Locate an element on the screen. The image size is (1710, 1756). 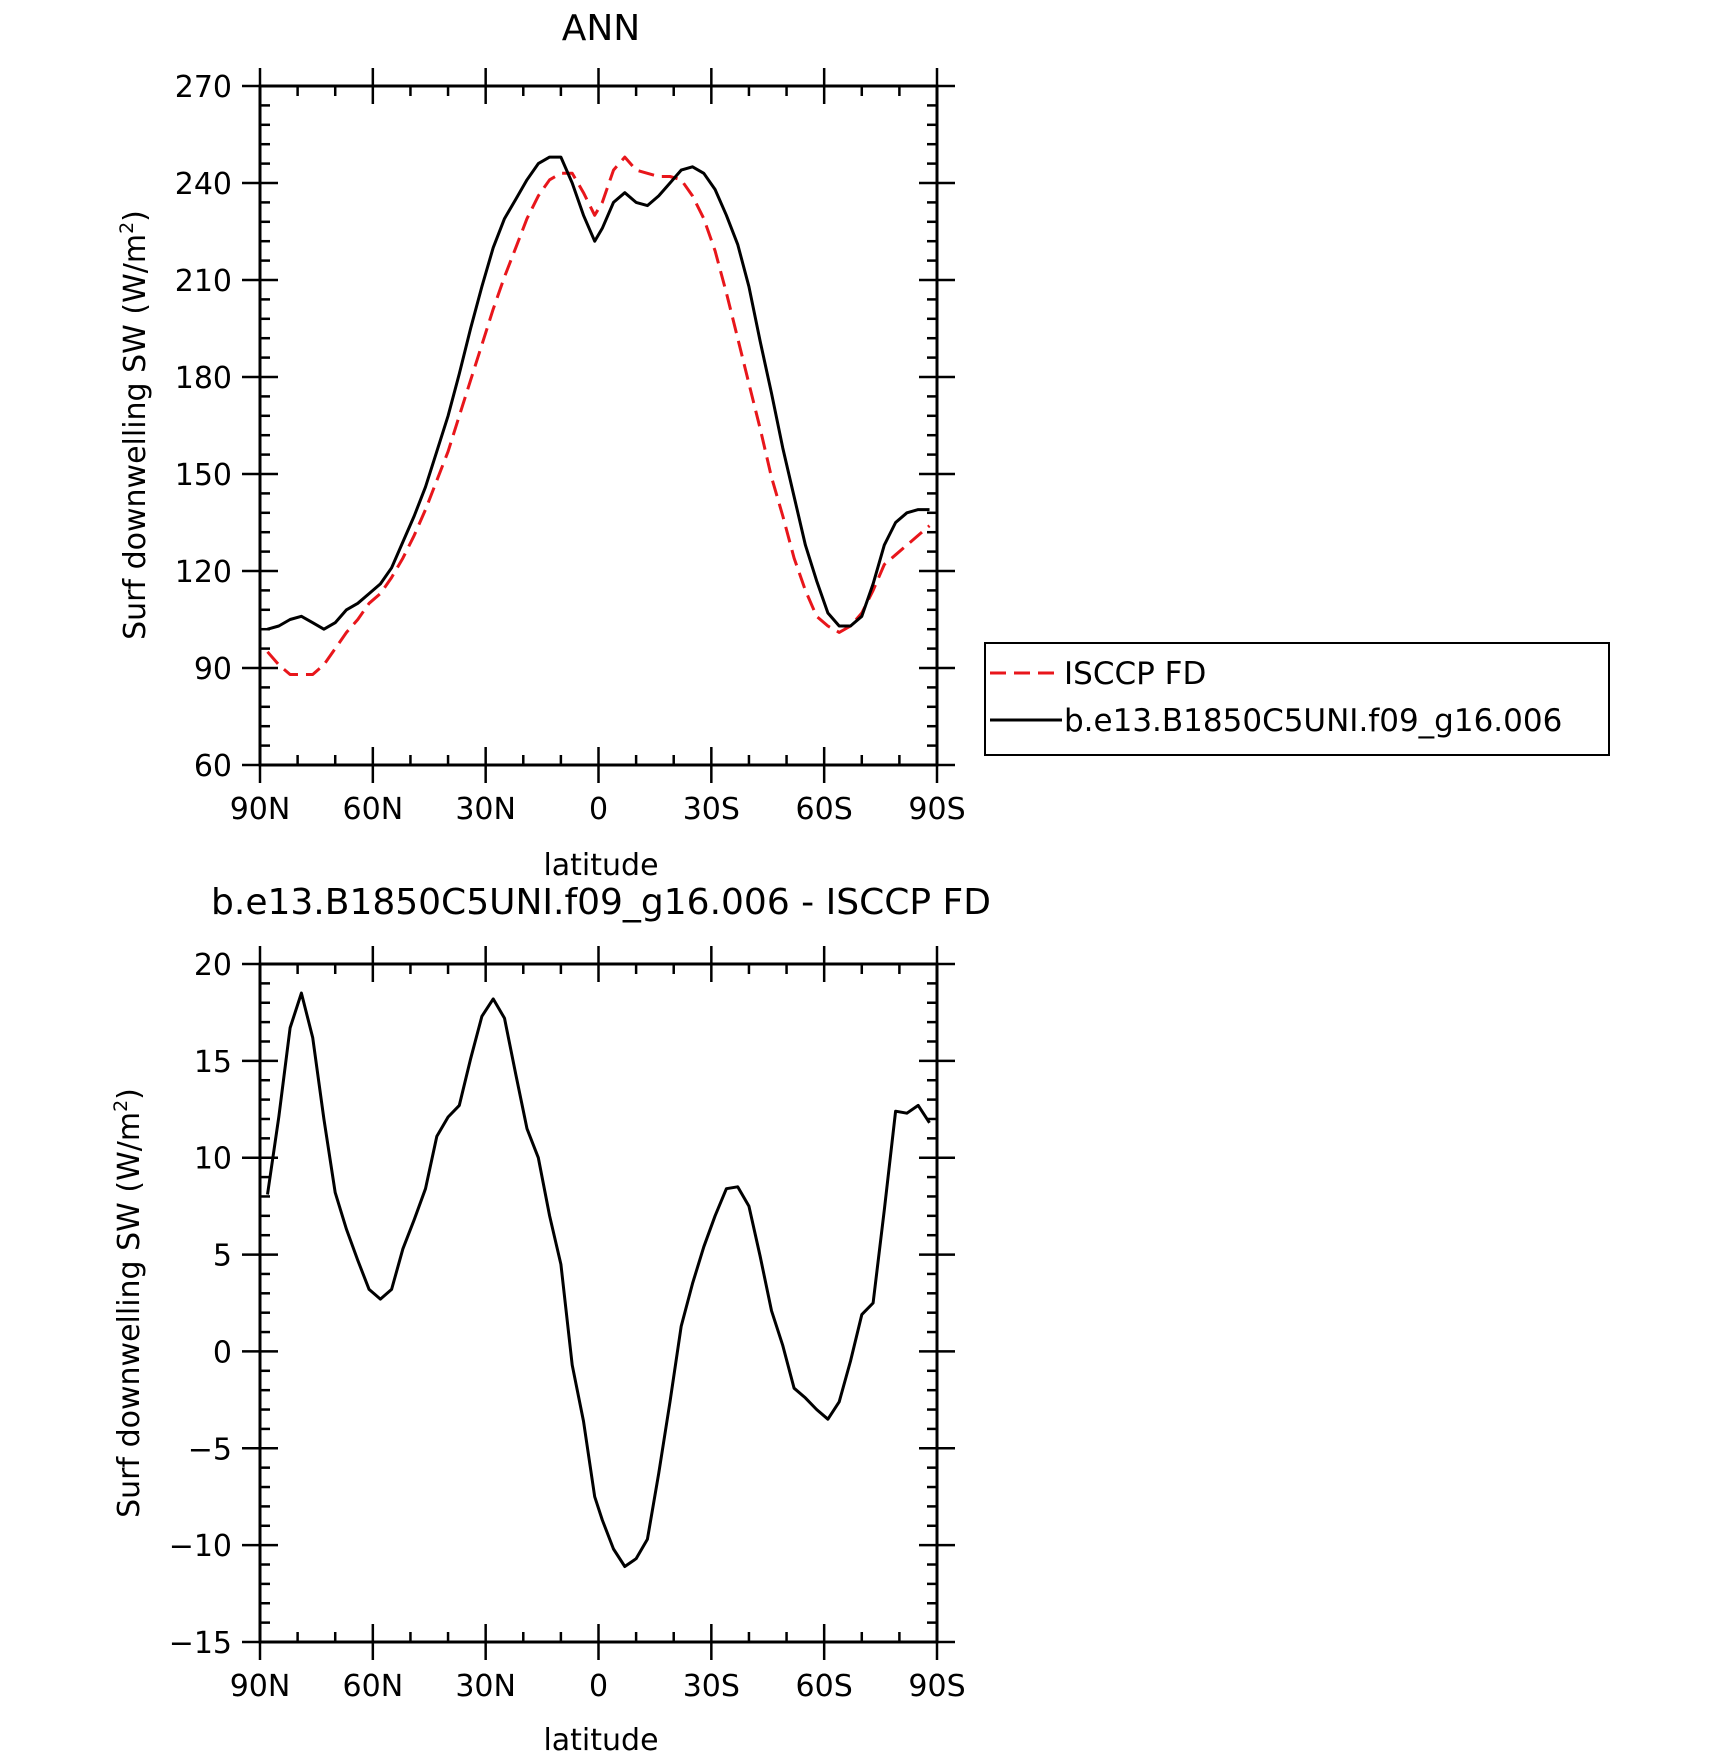
y-tick-label: 90 is located at coordinates (213, 669).